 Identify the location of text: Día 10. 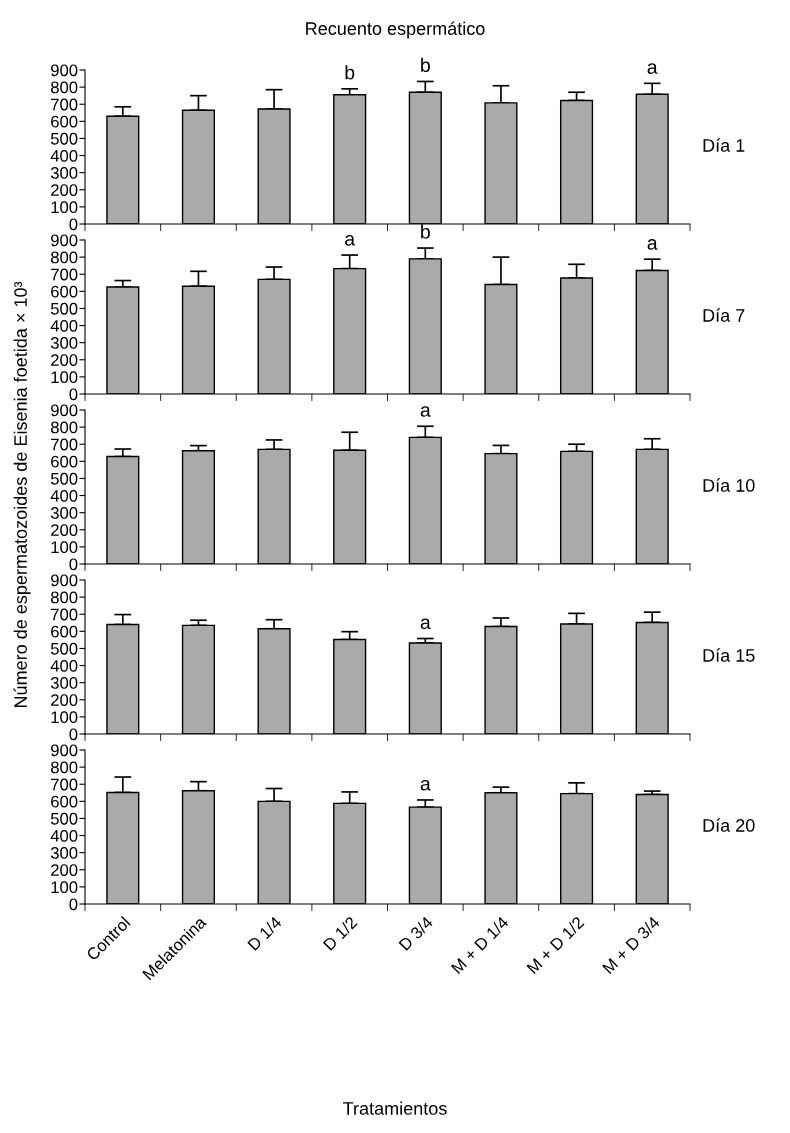
(729, 485).